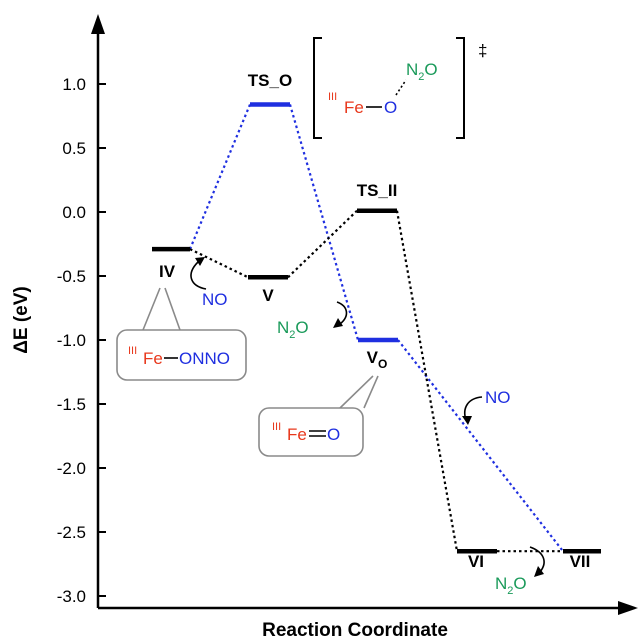  I want to click on ts-structure-annotation: ‡ III Fe O N2O, so click(400, 88).